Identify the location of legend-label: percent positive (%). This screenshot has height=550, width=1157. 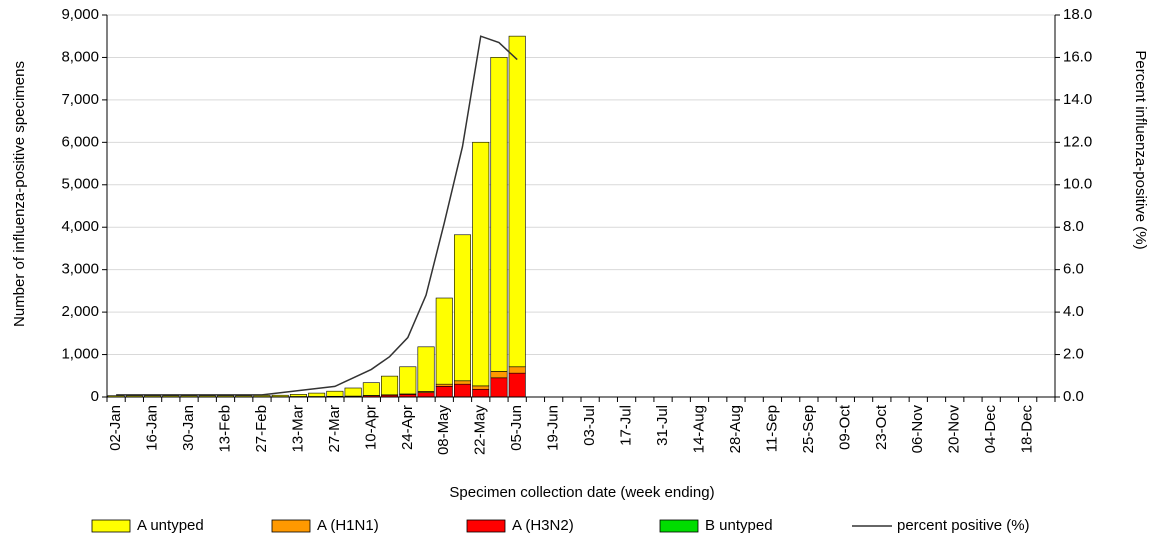
(963, 525).